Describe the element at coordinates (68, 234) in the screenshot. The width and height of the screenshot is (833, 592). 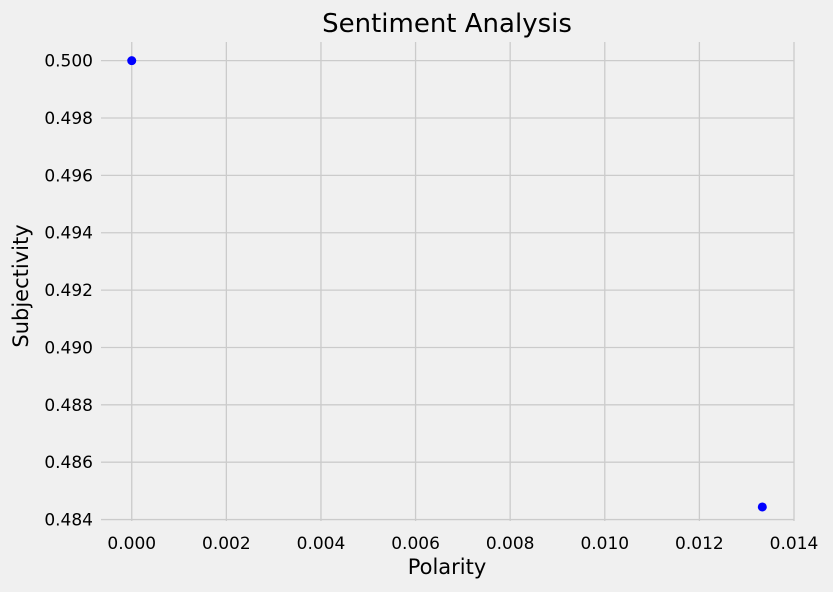
I see `y-tick-label: 0.494` at that location.